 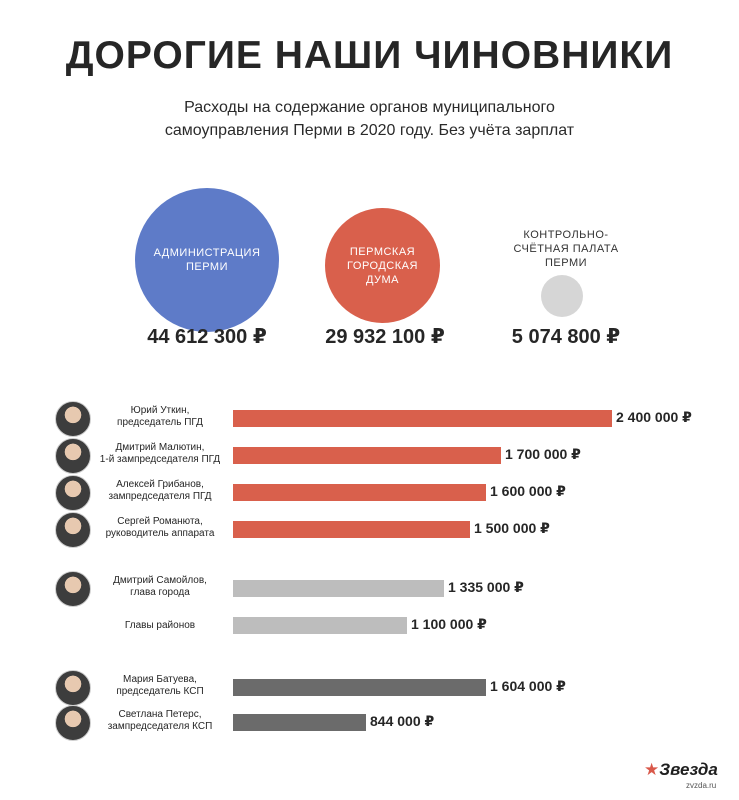 I want to click on bar-value-label: 844 000 ₽, so click(x=402, y=721).